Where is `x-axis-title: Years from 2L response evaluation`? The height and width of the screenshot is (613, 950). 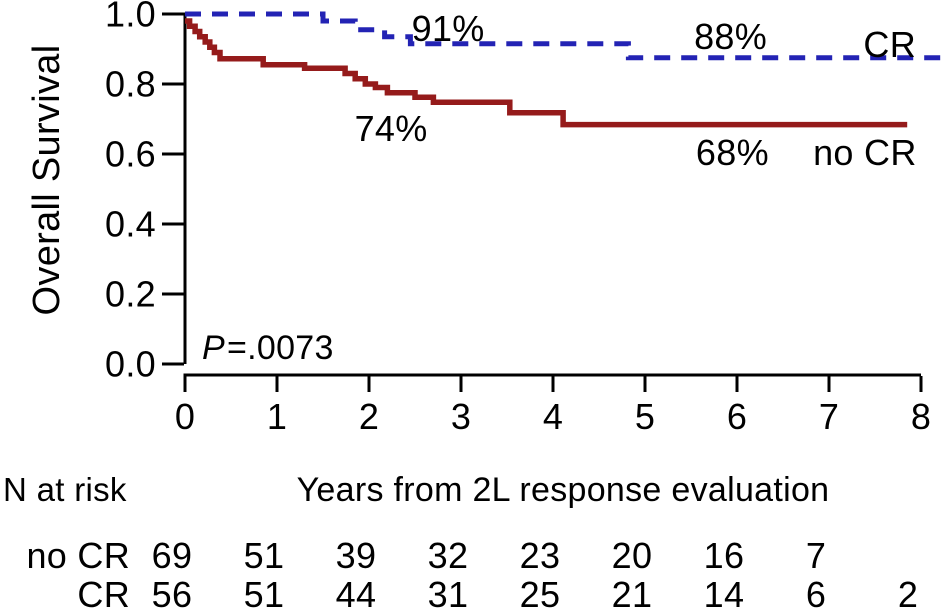 x-axis-title: Years from 2L response evaluation is located at coordinates (563, 490).